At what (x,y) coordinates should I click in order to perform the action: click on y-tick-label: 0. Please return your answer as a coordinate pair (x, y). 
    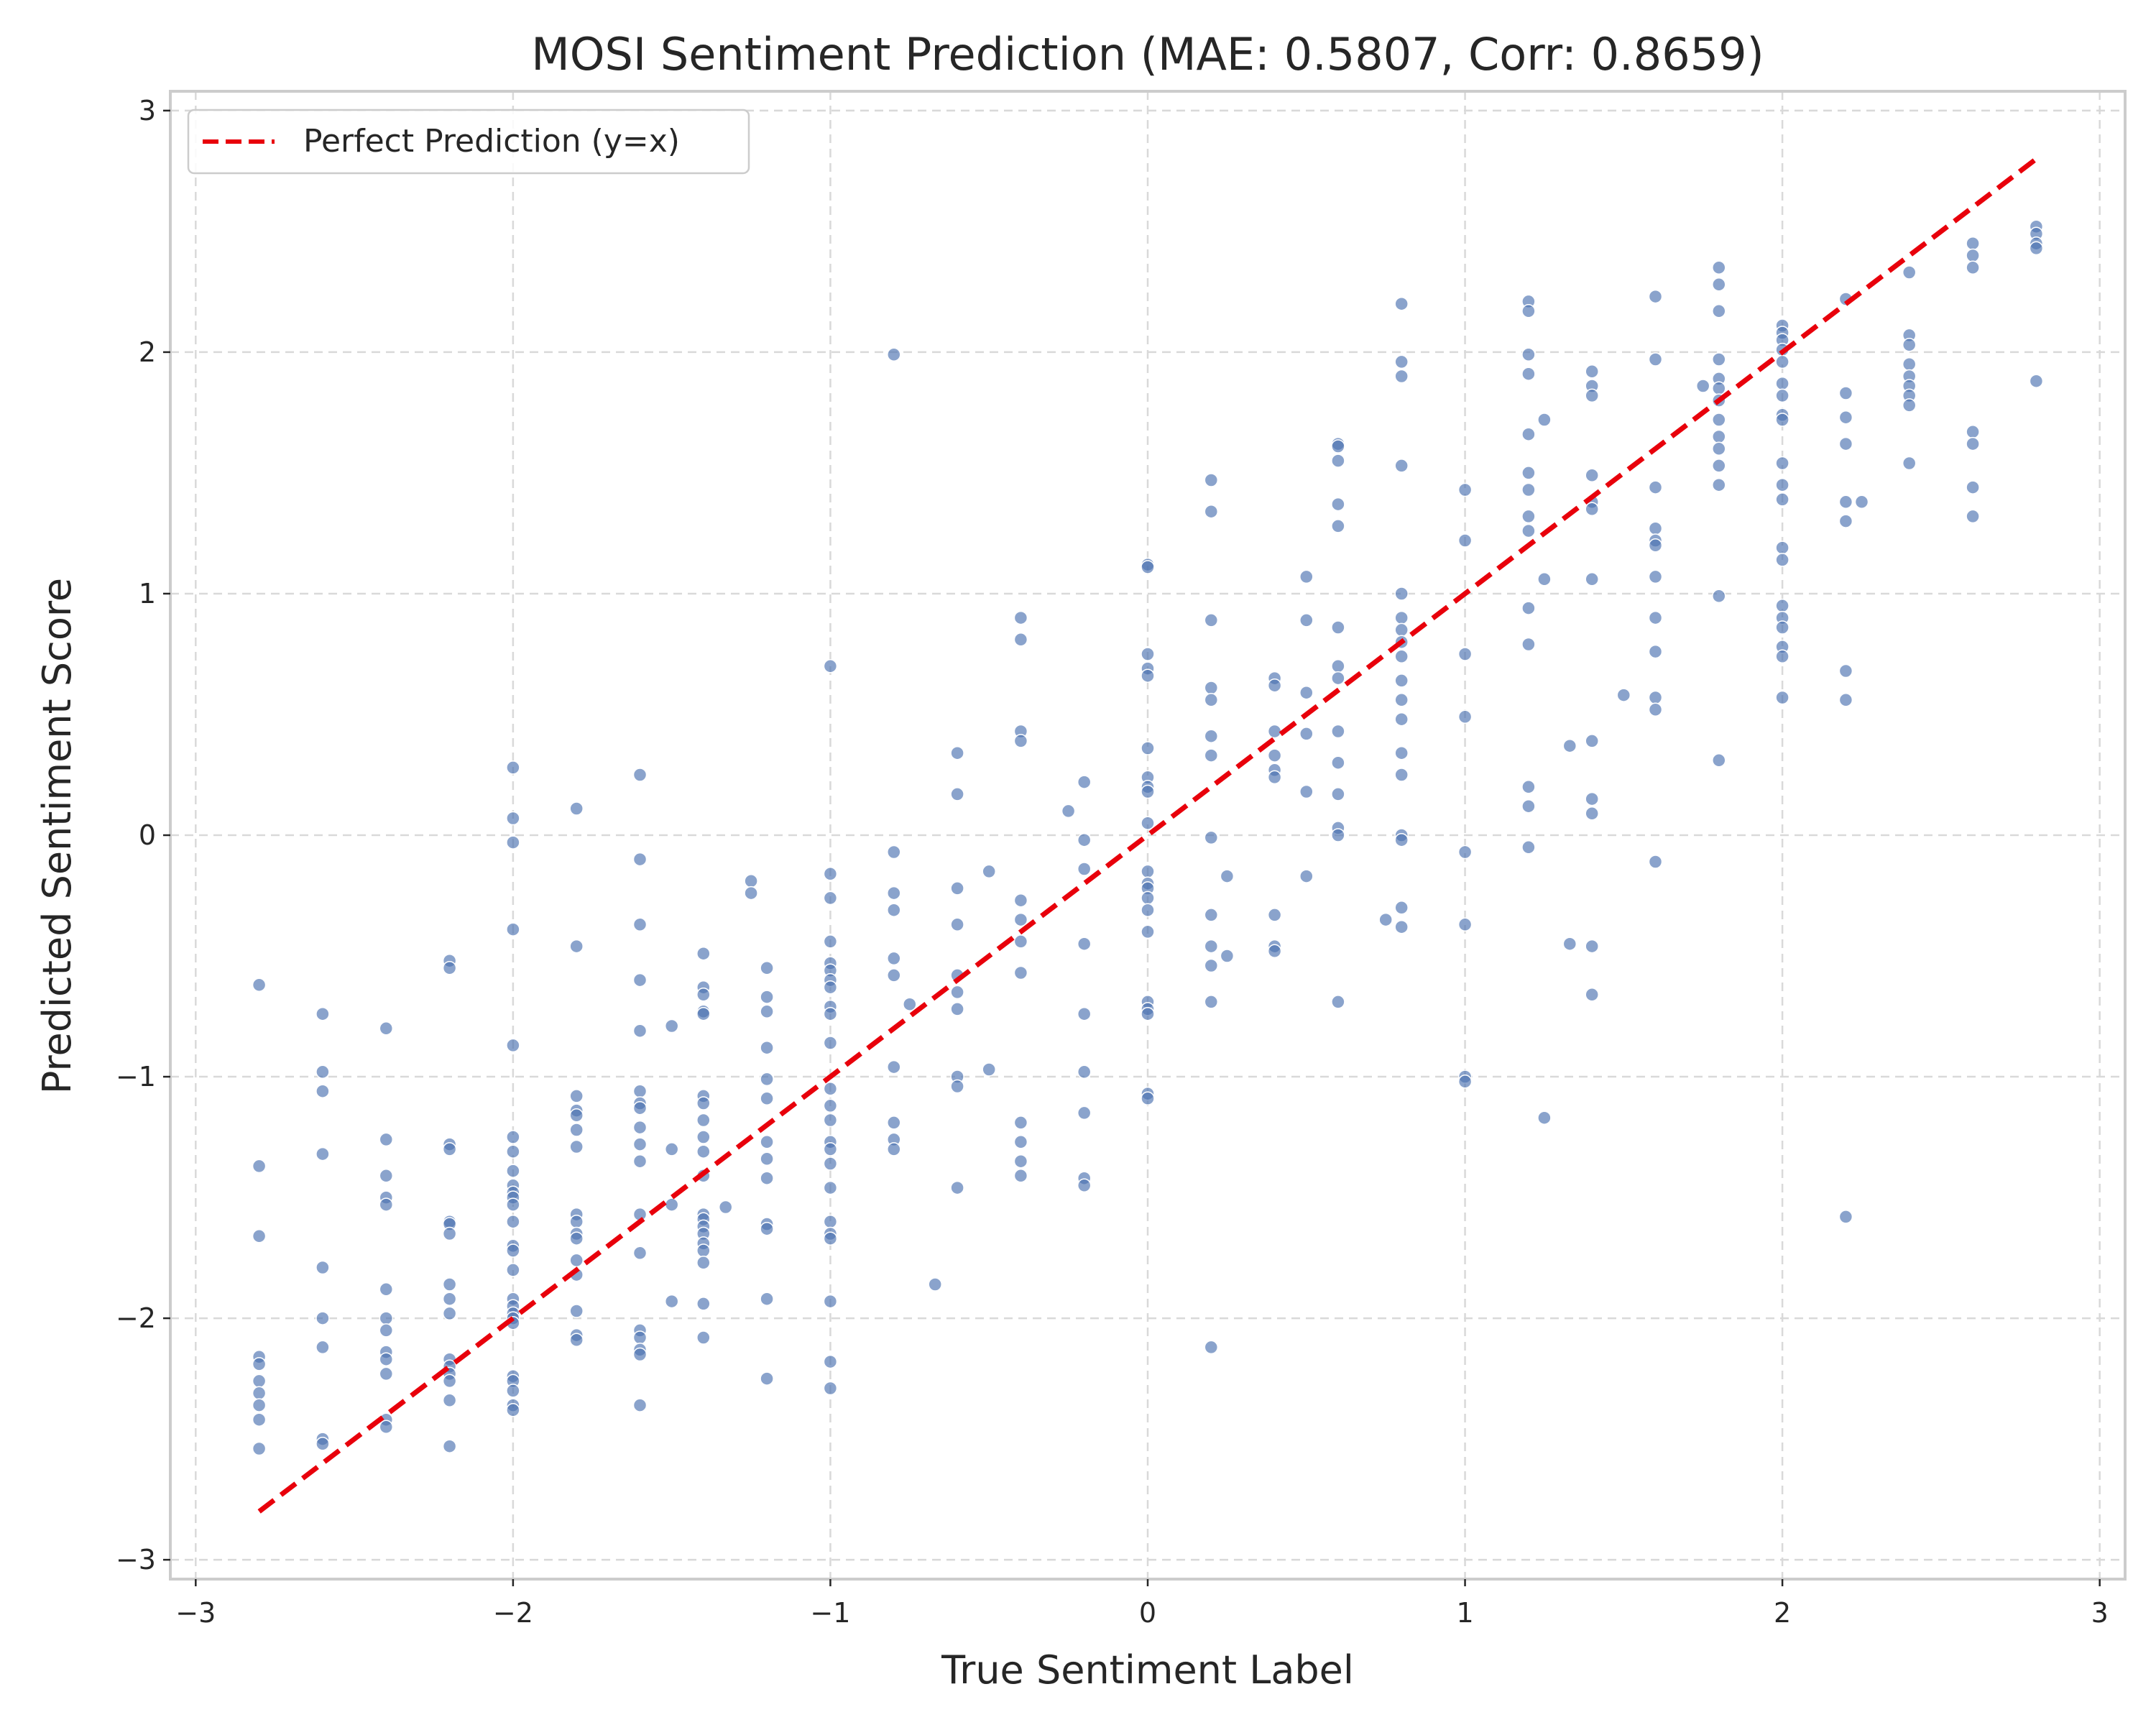
    Looking at the image, I should click on (147, 835).